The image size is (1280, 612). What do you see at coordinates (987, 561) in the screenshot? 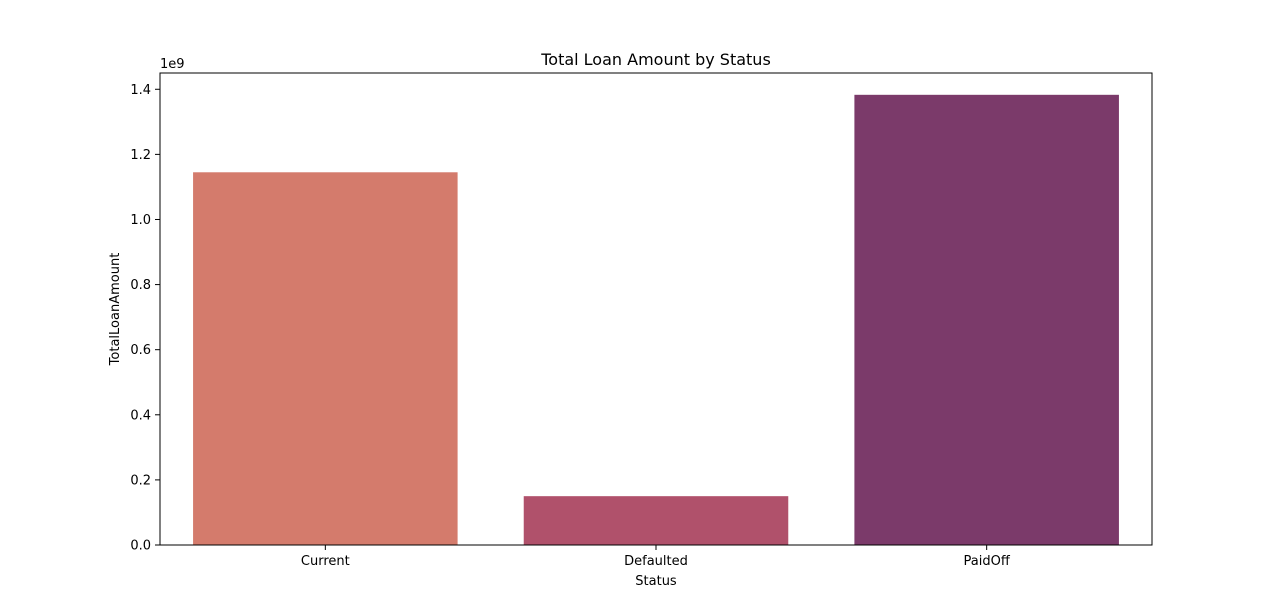
I see `x-tick-label: PaidOff` at bounding box center [987, 561].